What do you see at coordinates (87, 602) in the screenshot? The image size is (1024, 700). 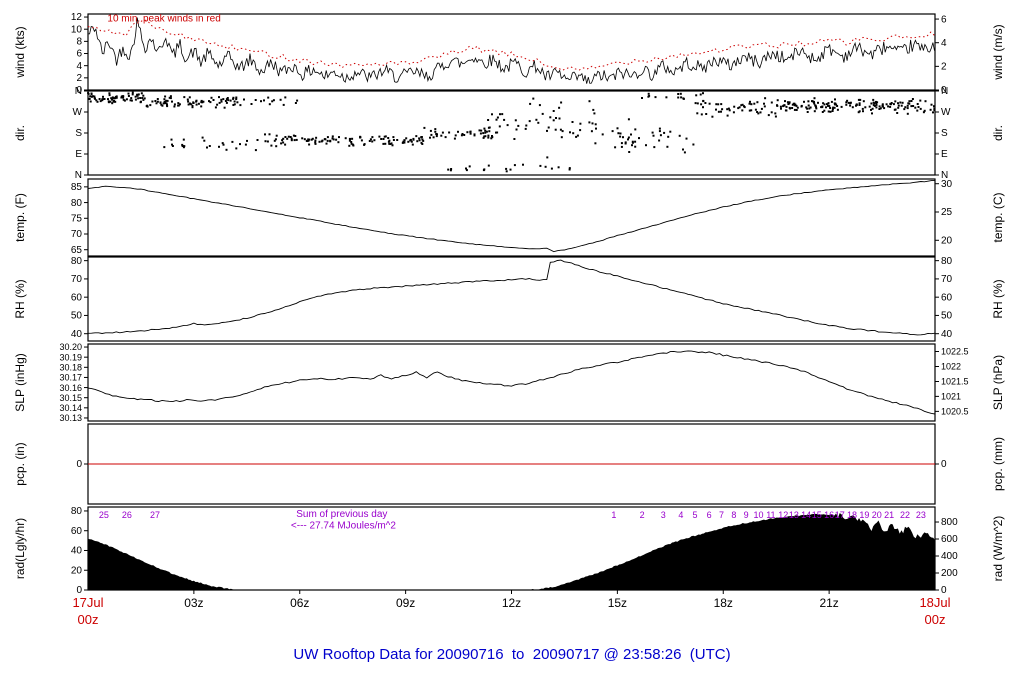 I see `start-date-label: 17Jul` at bounding box center [87, 602].